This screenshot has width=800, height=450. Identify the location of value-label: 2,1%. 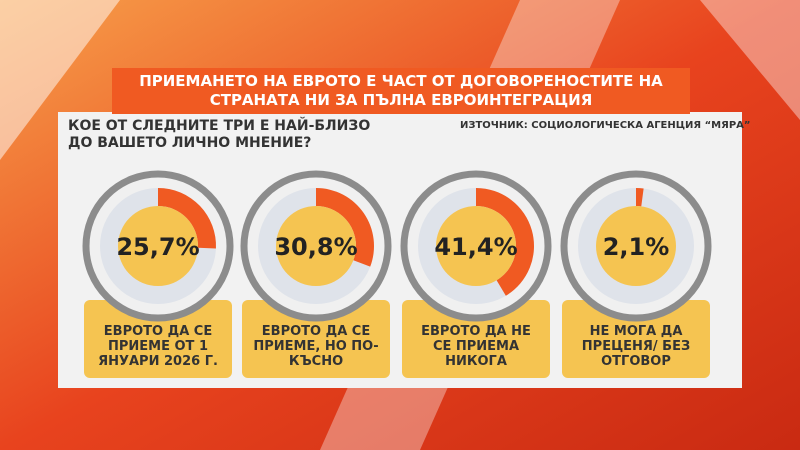
(636, 247).